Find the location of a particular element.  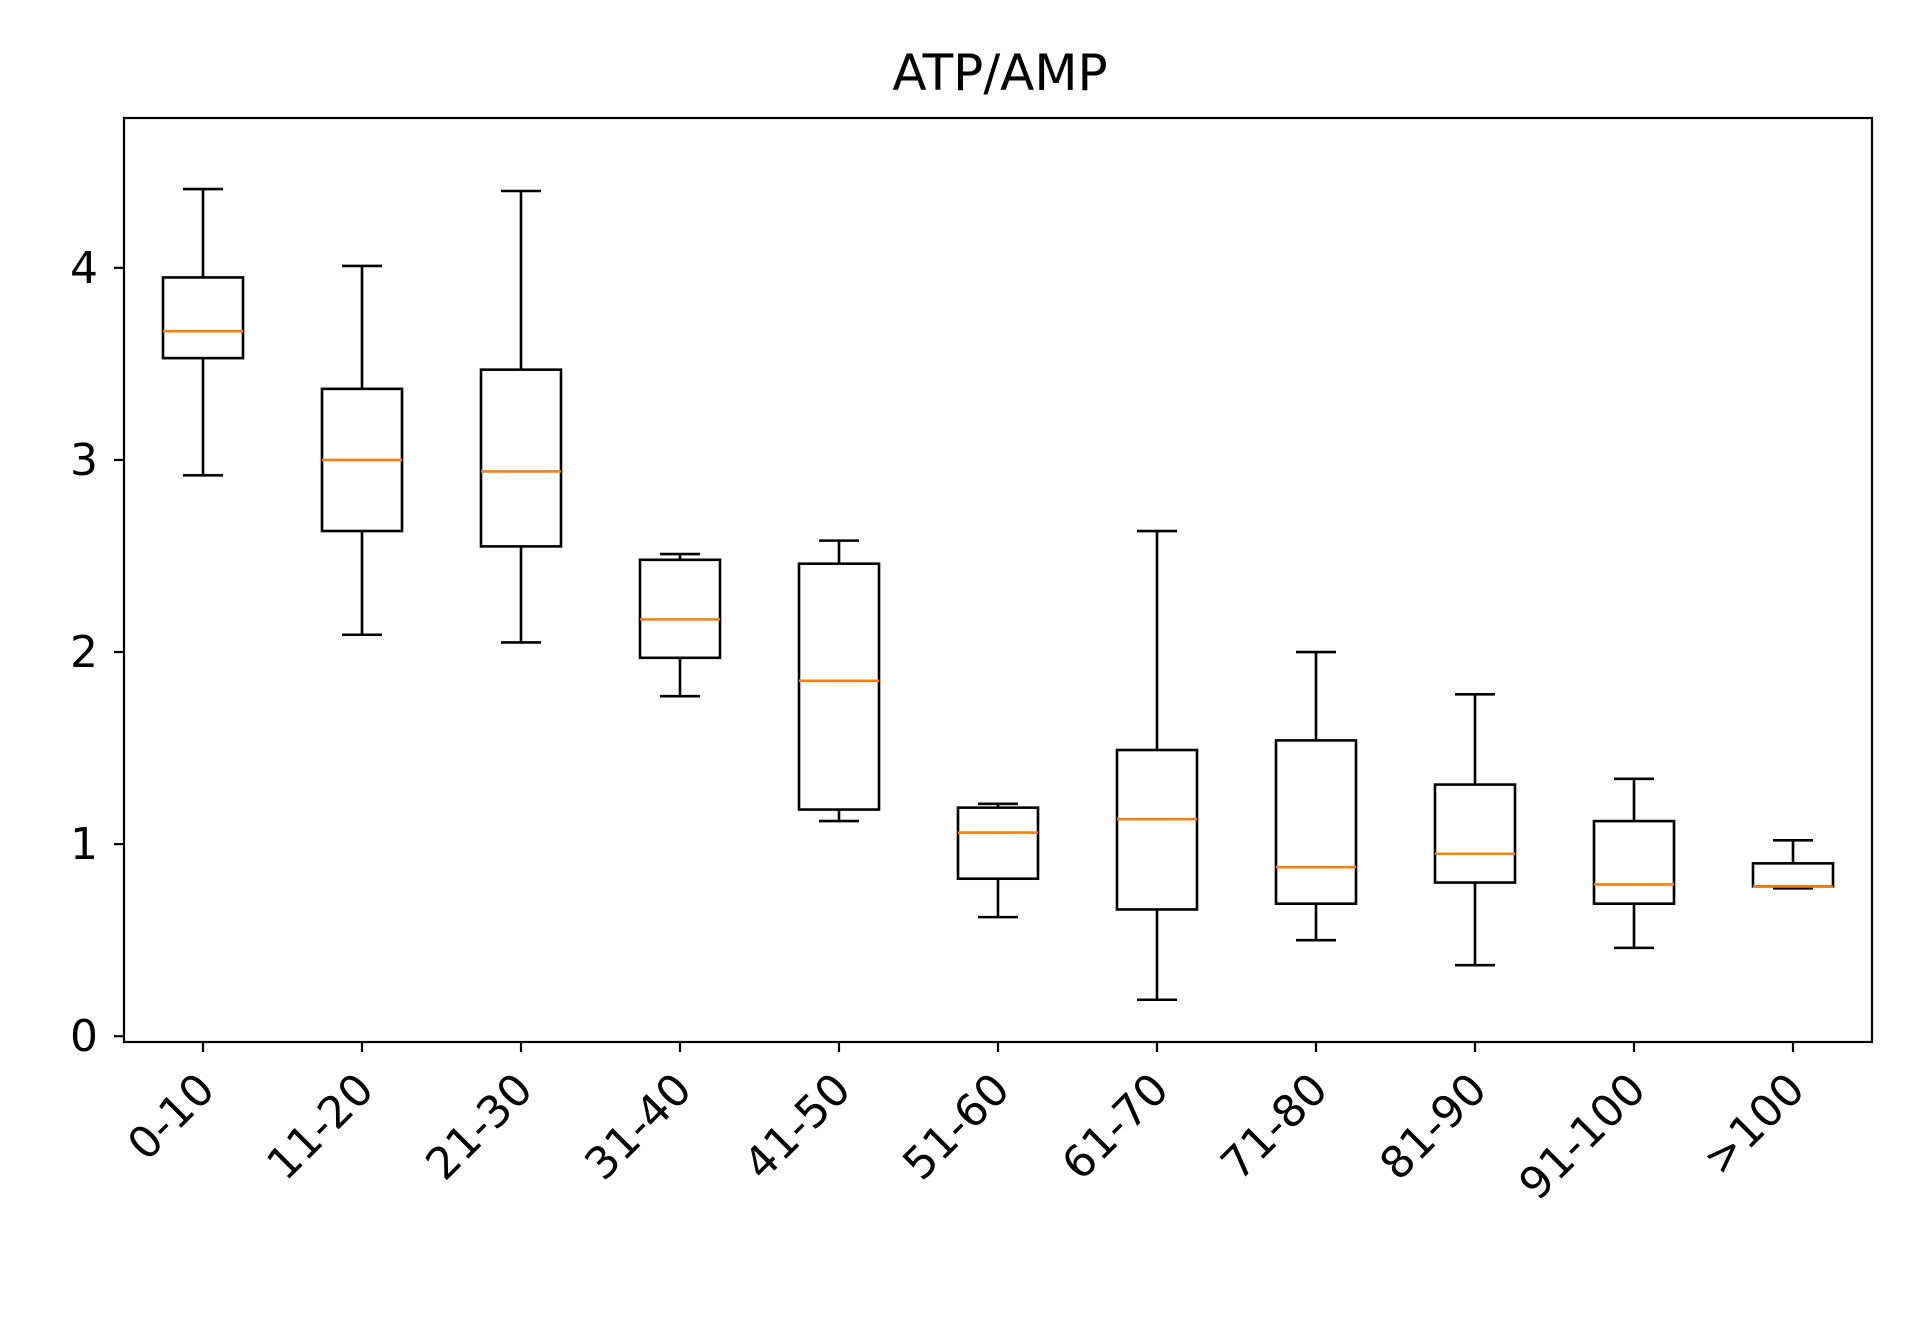

y-tick-label-0: 0 is located at coordinates (84, 1036).